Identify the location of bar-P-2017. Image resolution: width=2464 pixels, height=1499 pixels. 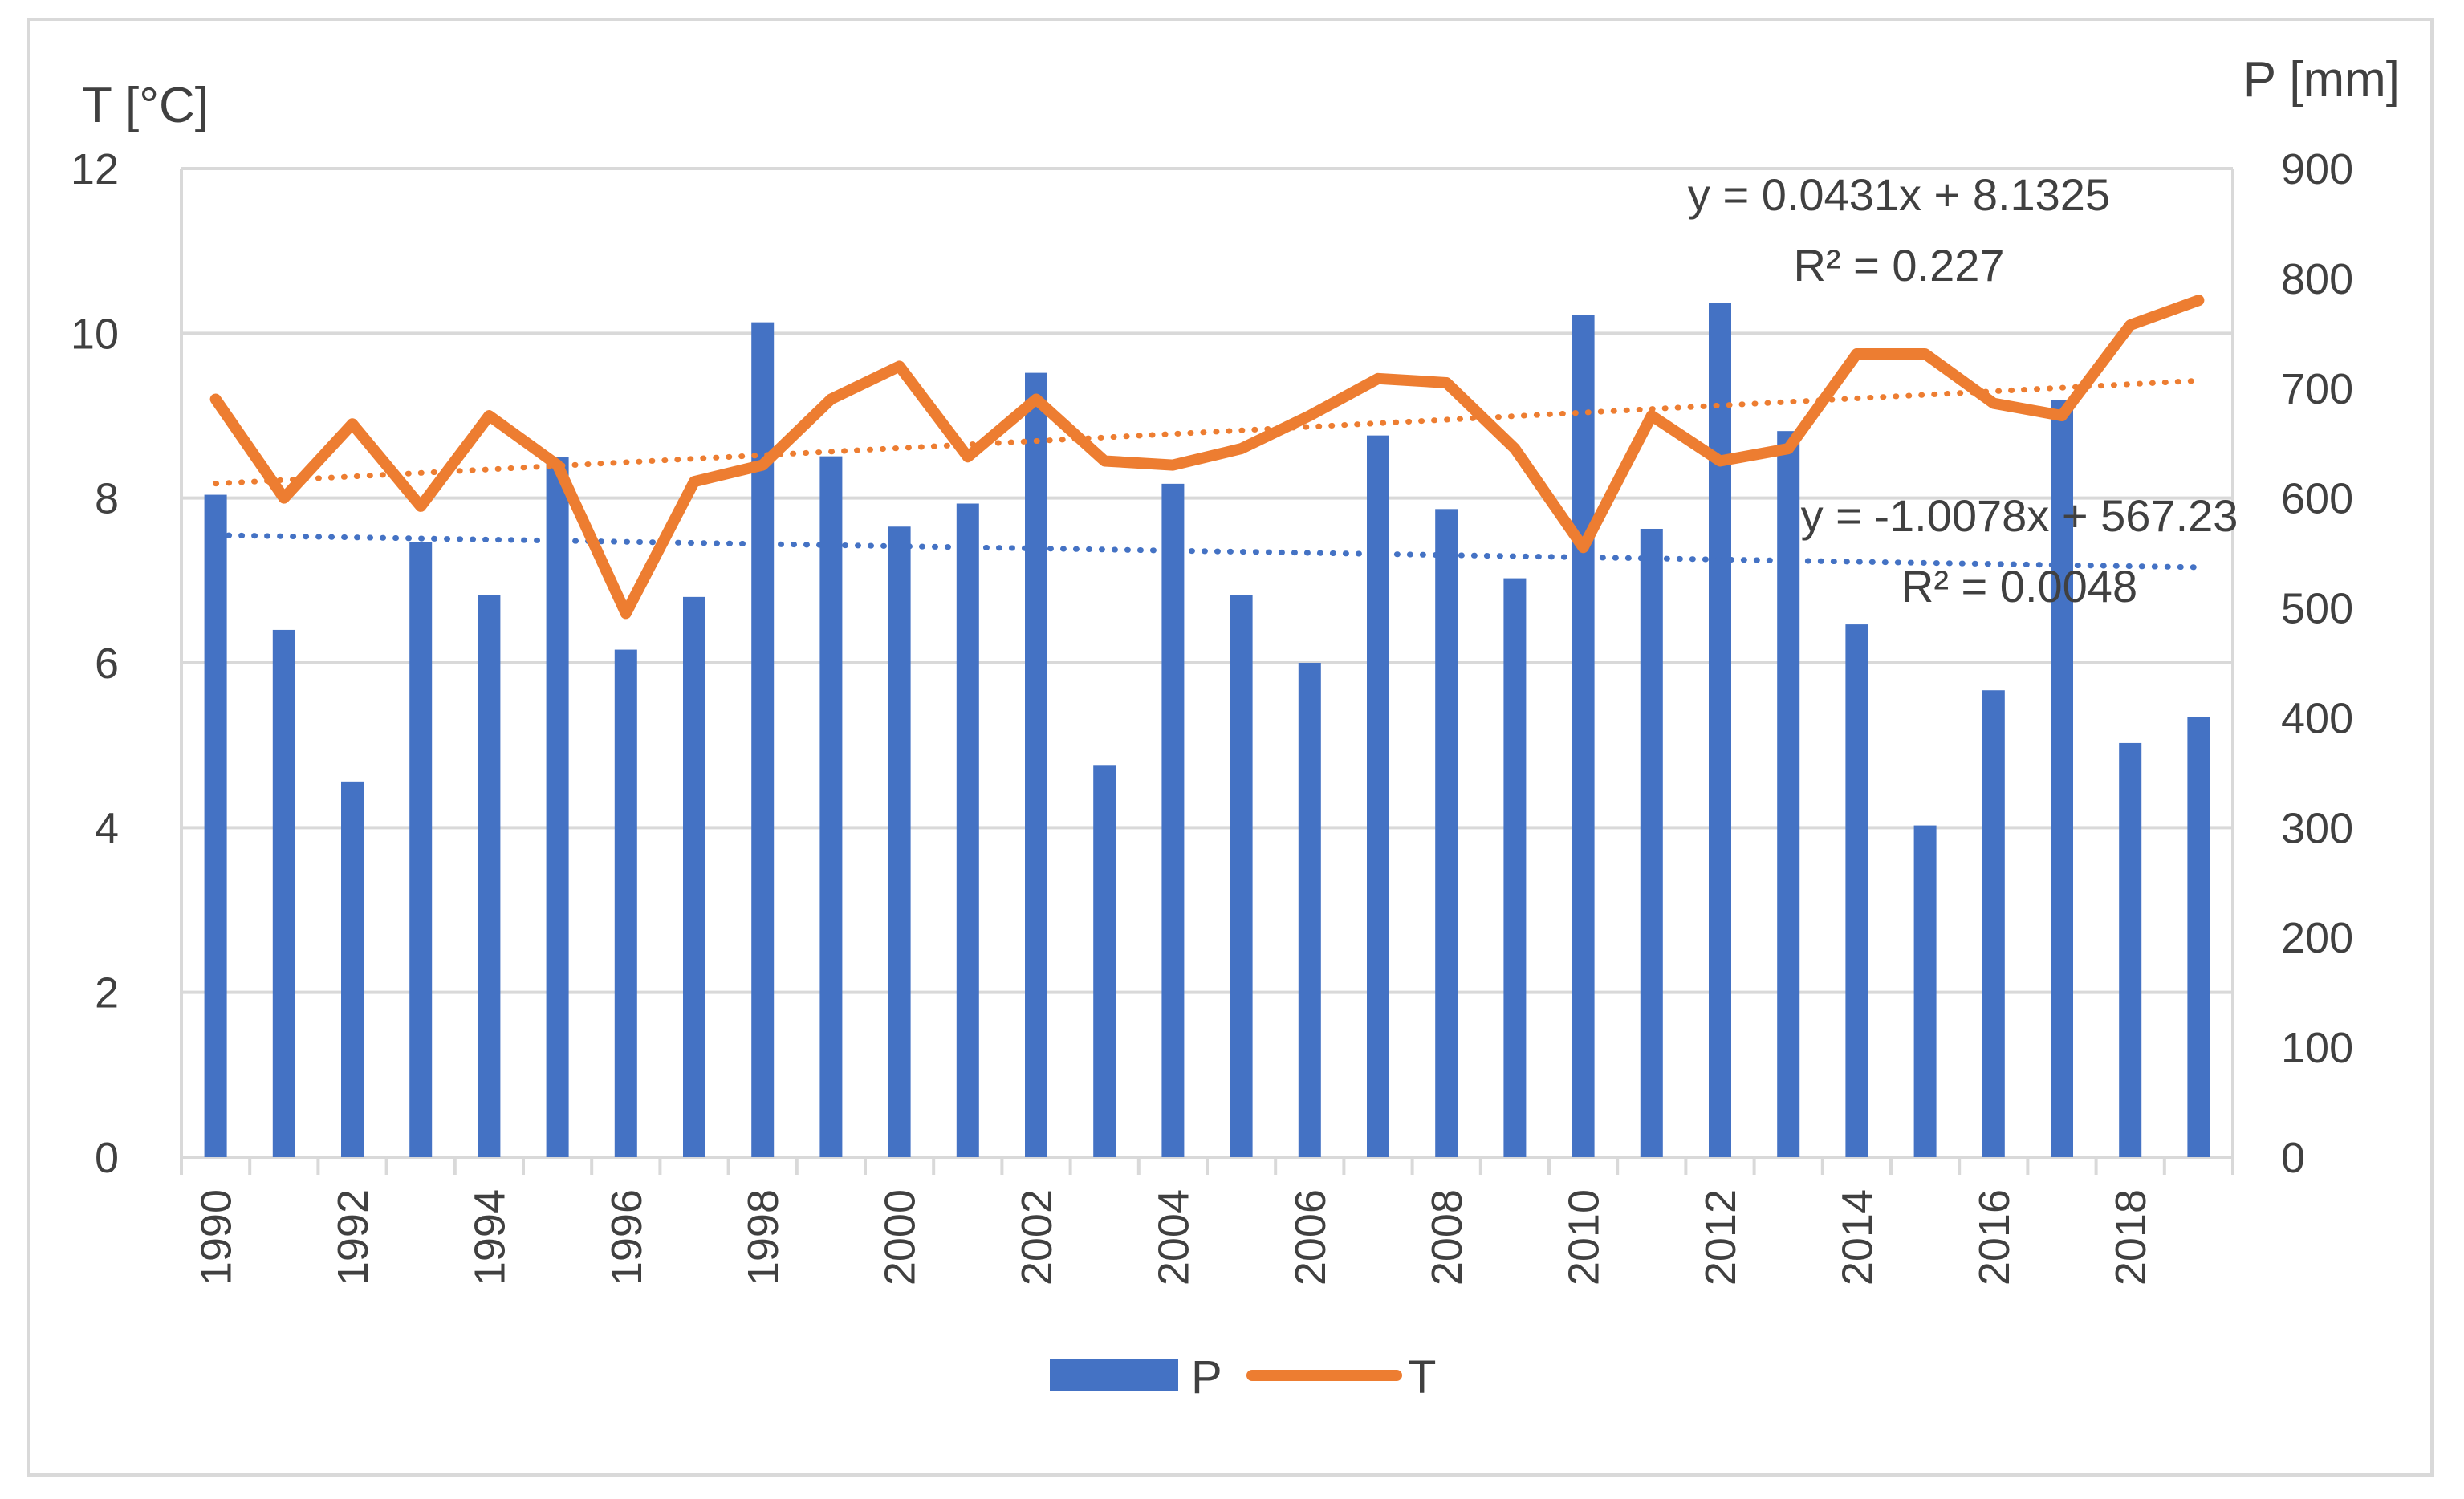
(2062, 778).